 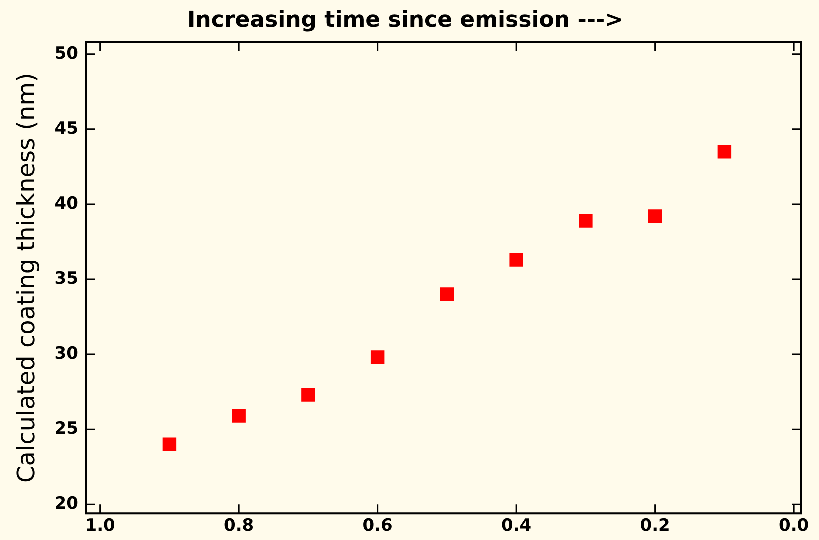 What do you see at coordinates (66, 278) in the screenshot?
I see `y-tick-label: 35` at bounding box center [66, 278].